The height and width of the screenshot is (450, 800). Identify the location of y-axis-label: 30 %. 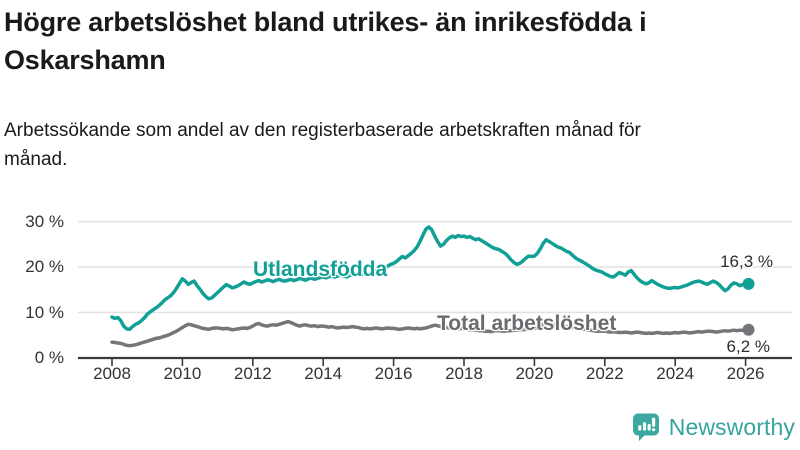
(44, 221).